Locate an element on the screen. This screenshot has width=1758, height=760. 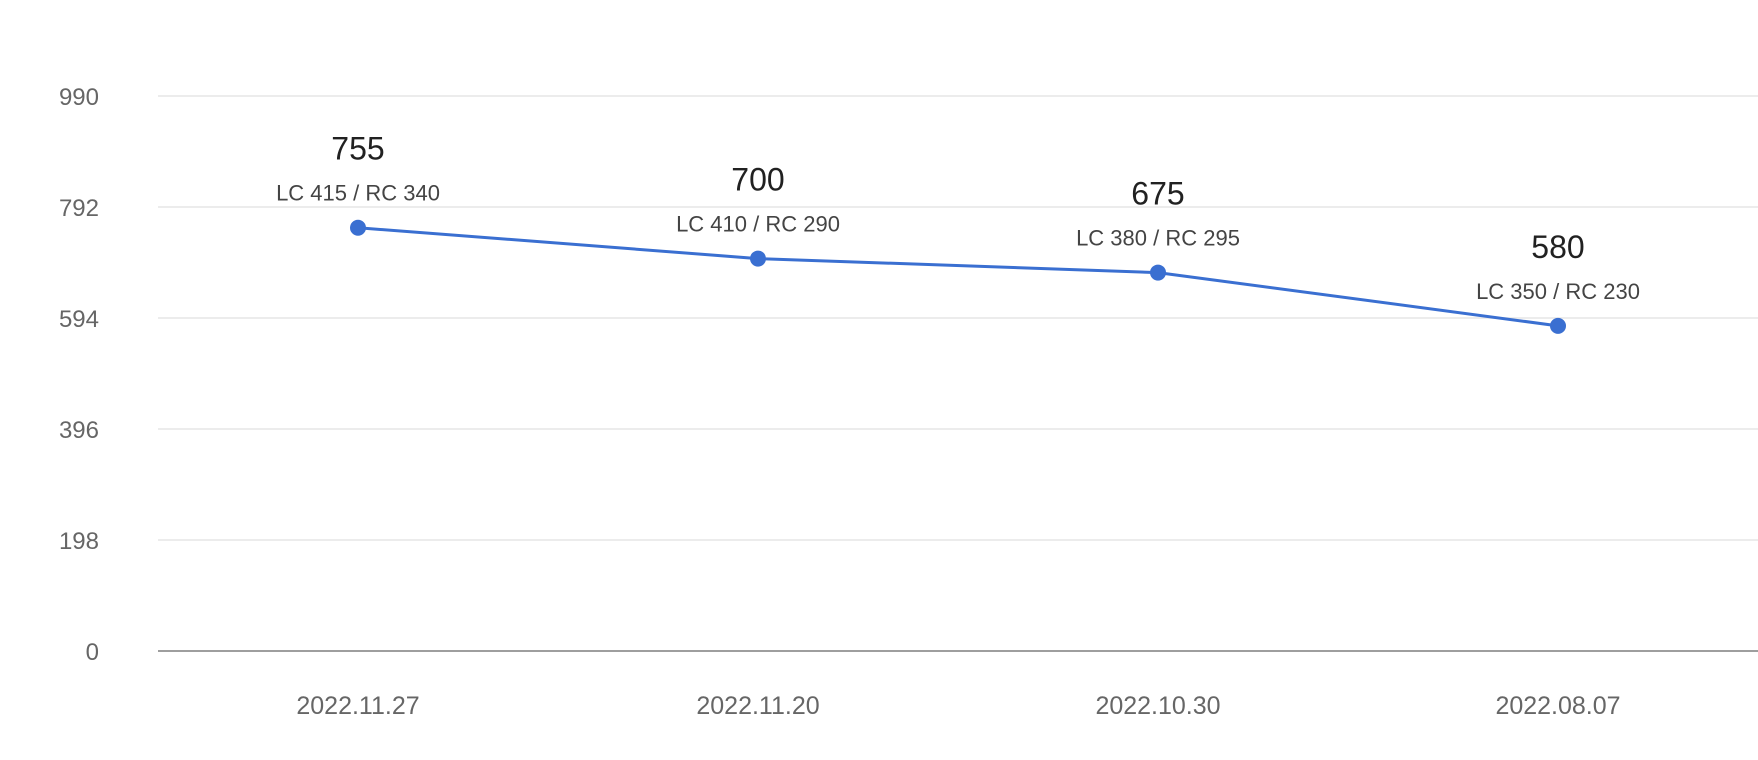
value-label: 755 is located at coordinates (357, 149).